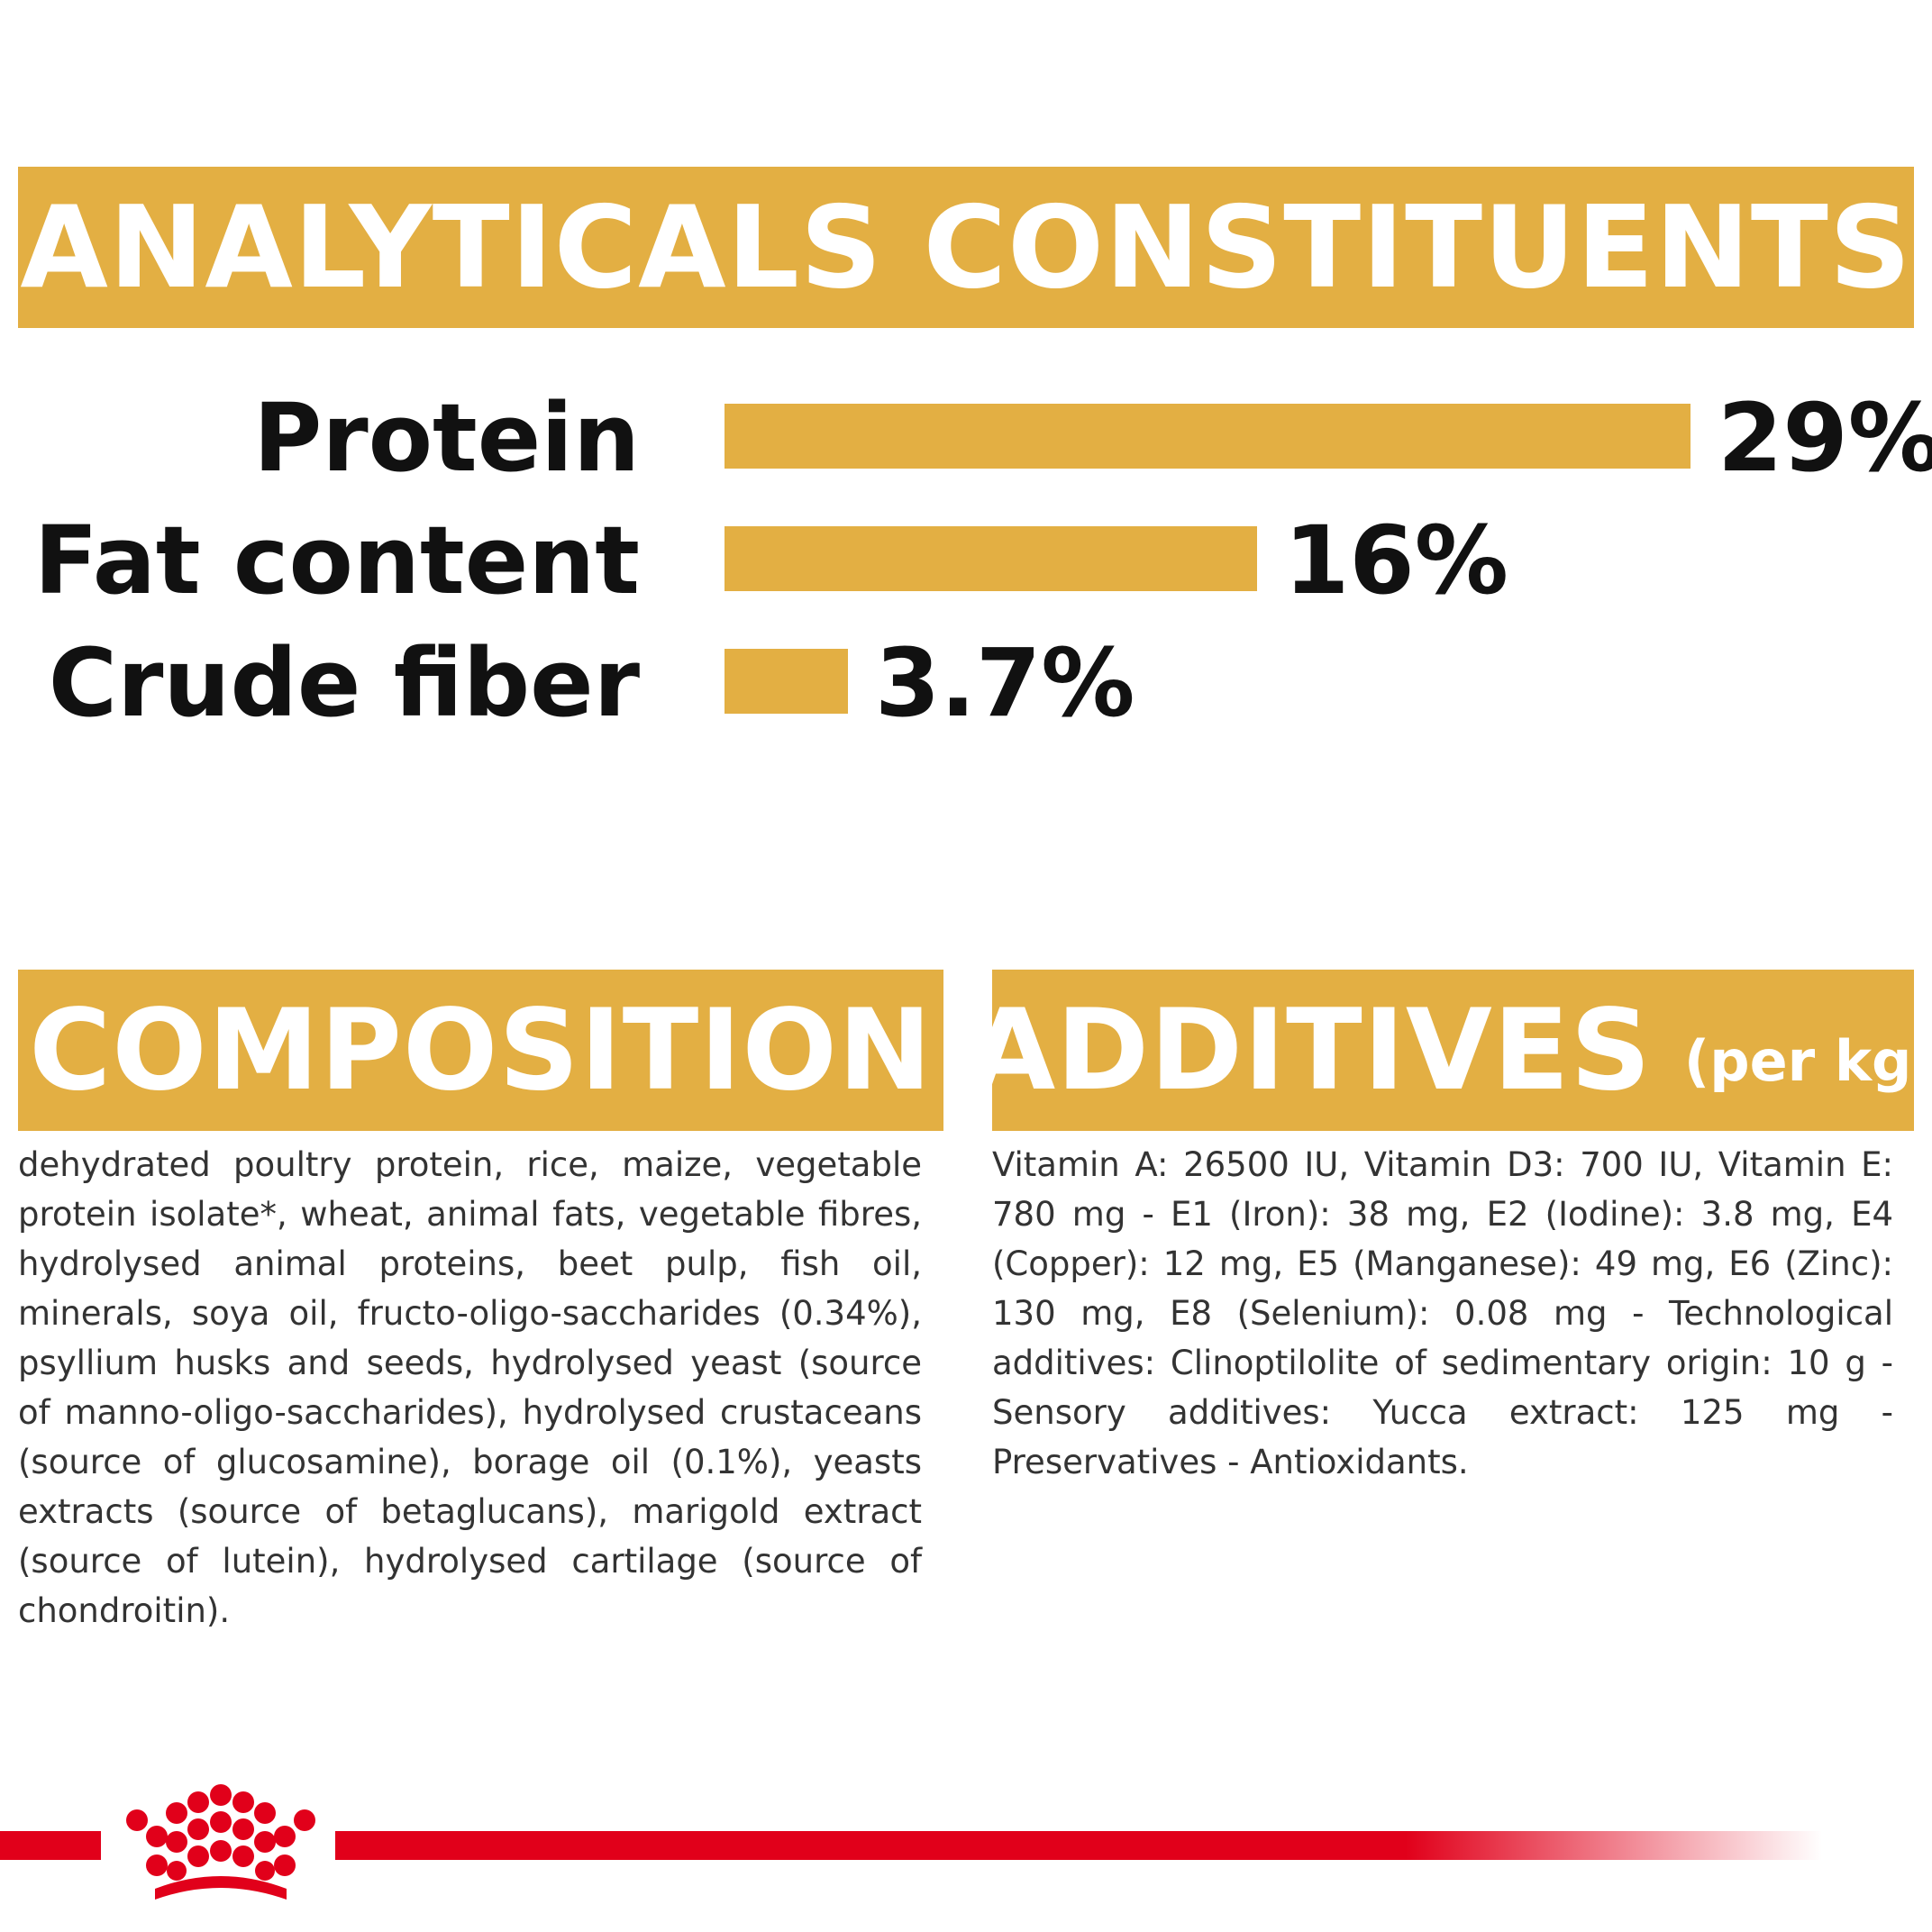 This screenshot has width=1932, height=1932. I want to click on additives-header: ADDITIVES (per kg), so click(1450, 1050).